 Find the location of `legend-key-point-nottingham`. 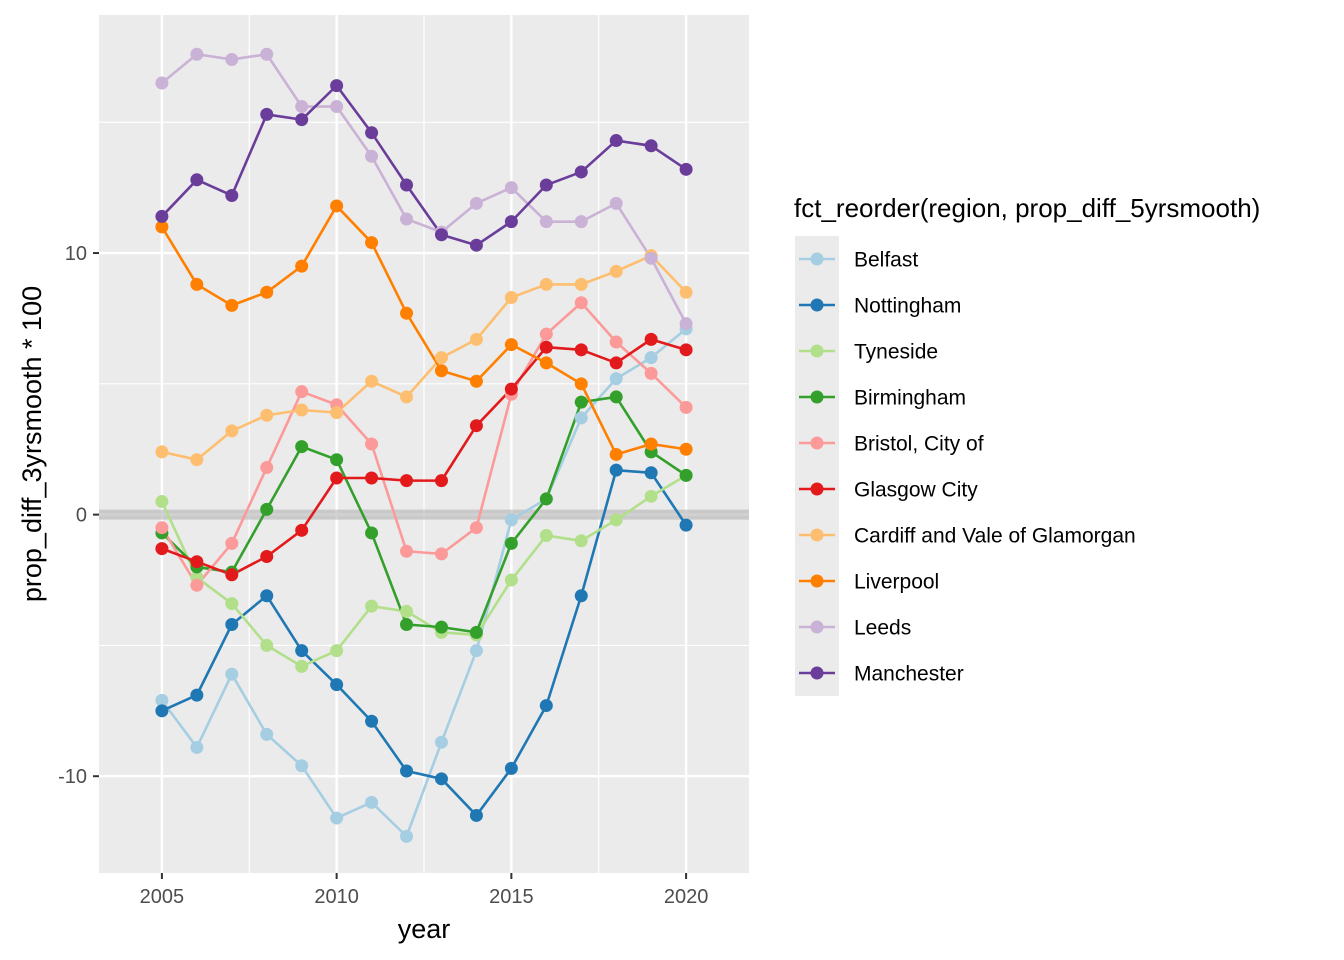

legend-key-point-nottingham is located at coordinates (817, 305).